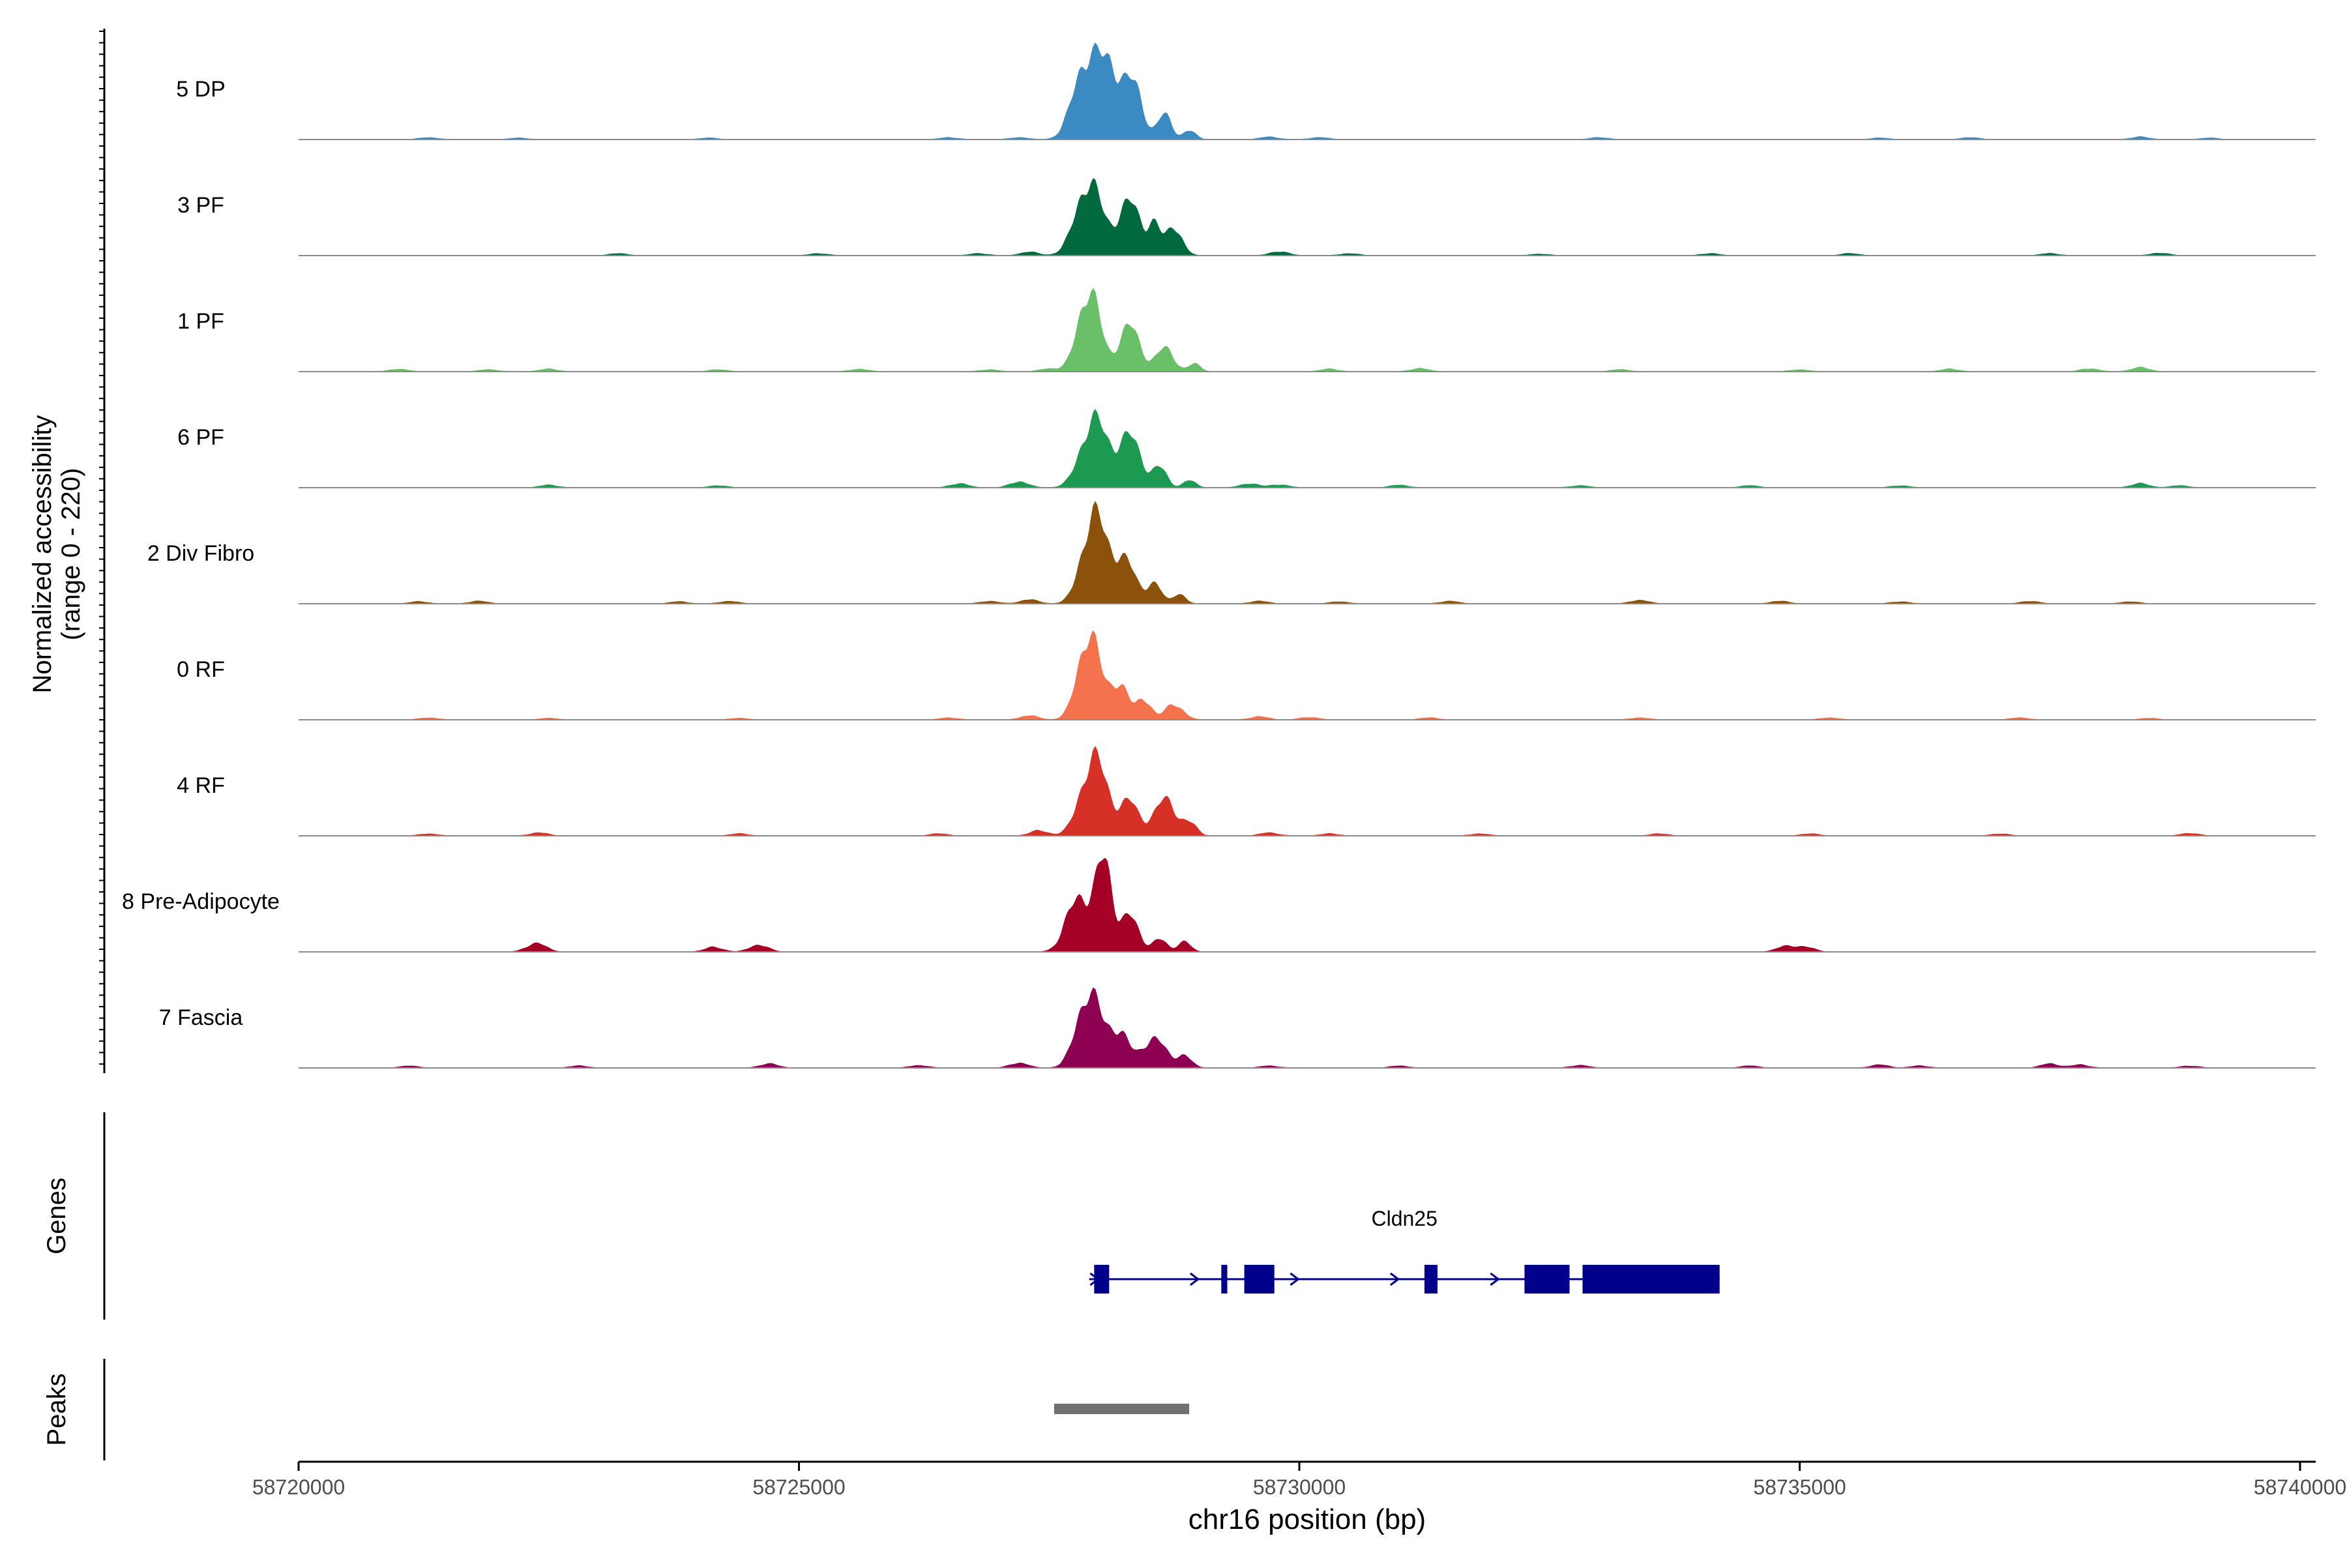 The height and width of the screenshot is (1568, 2347). I want to click on track-label-3: 1 PF, so click(200, 322).